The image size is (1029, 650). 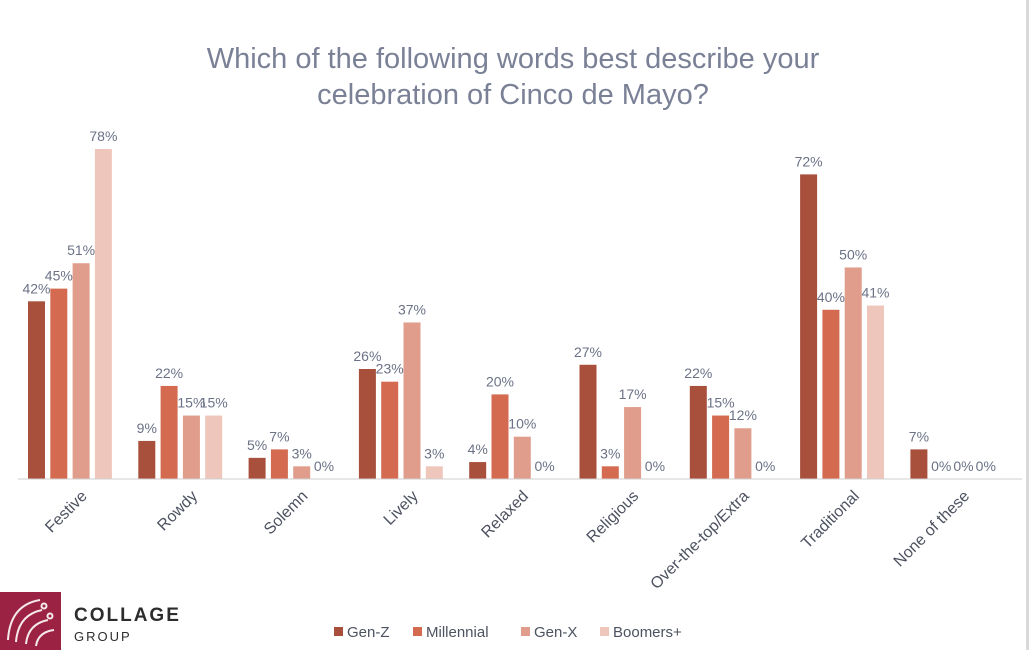 I want to click on bar-relaxed-gen-z, so click(x=478, y=470).